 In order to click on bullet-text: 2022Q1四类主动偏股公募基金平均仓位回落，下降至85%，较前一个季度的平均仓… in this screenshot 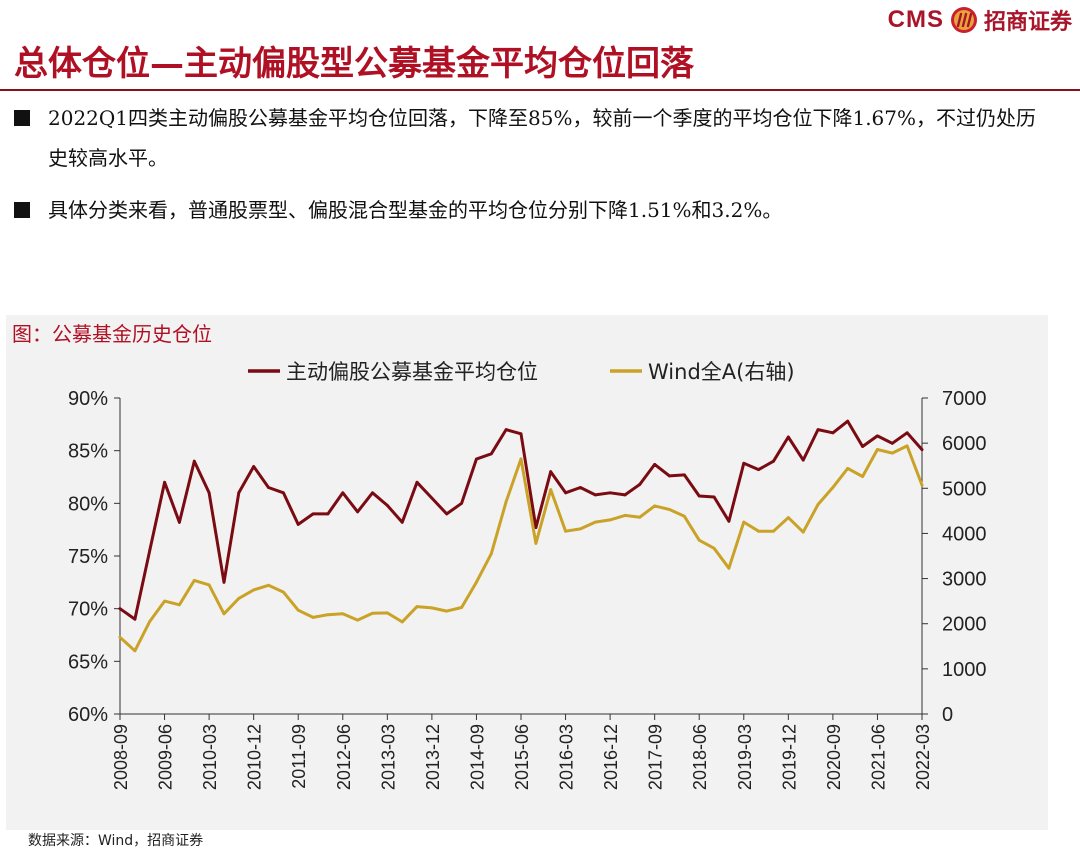, I will do `click(542, 138)`.